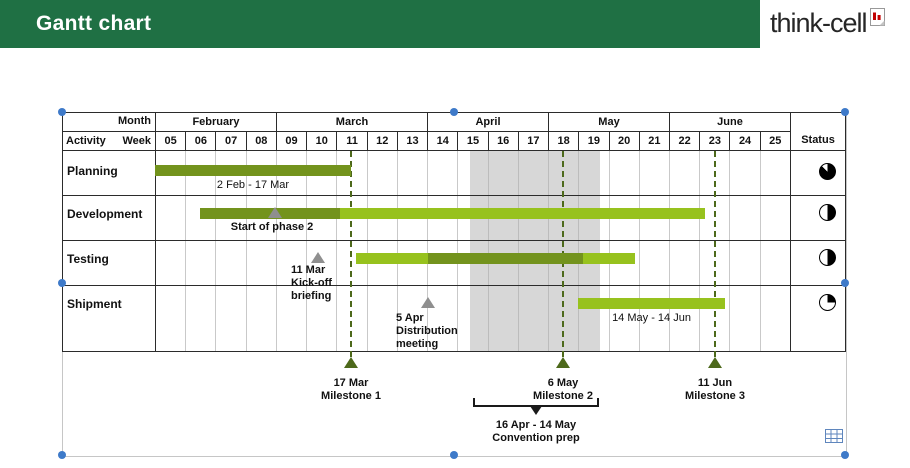 The height and width of the screenshot is (468, 910). What do you see at coordinates (845, 455) in the screenshot?
I see `selection-handle-bottom-right` at bounding box center [845, 455].